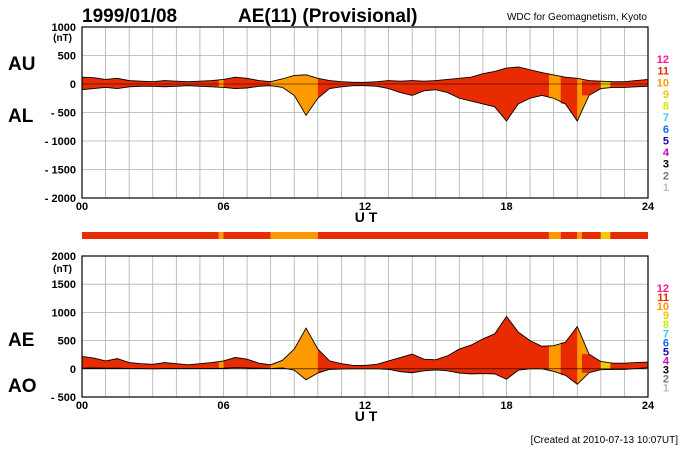  What do you see at coordinates (328, 16) in the screenshot?
I see `chart-title: AE(11) (Provisional)` at bounding box center [328, 16].